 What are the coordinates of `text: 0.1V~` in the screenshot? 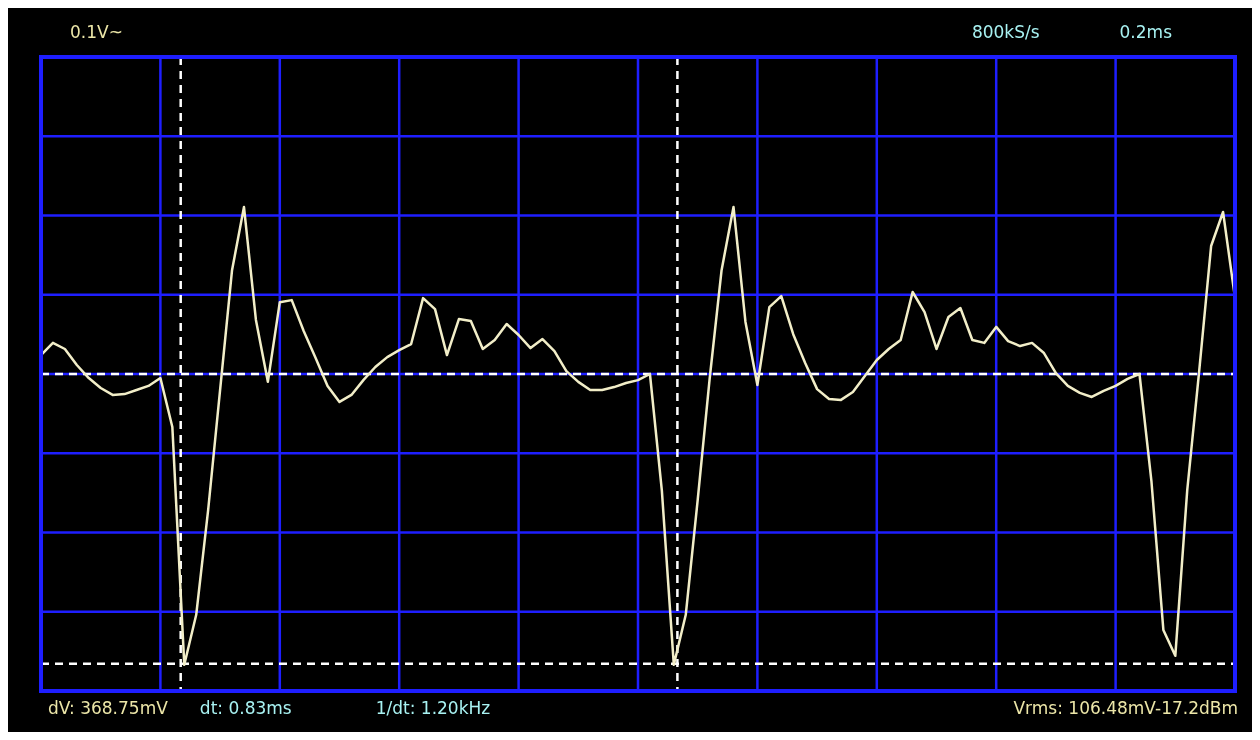 It's located at (96, 32).